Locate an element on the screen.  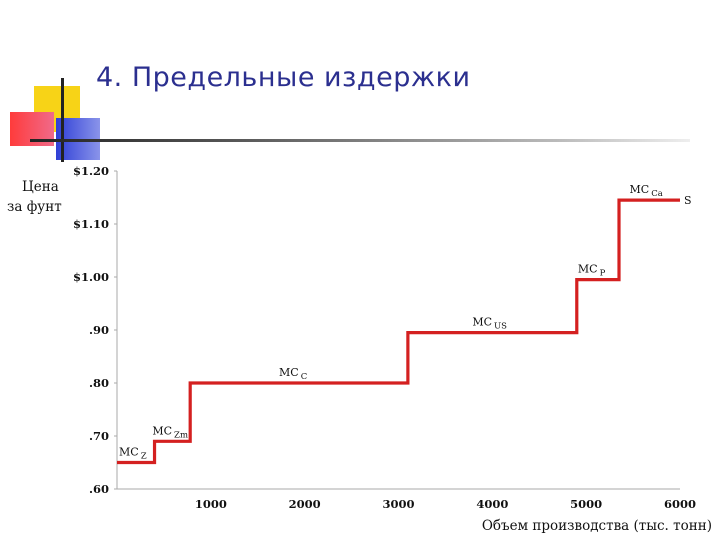
decor-vertical-line is located at coordinates (62, 120).